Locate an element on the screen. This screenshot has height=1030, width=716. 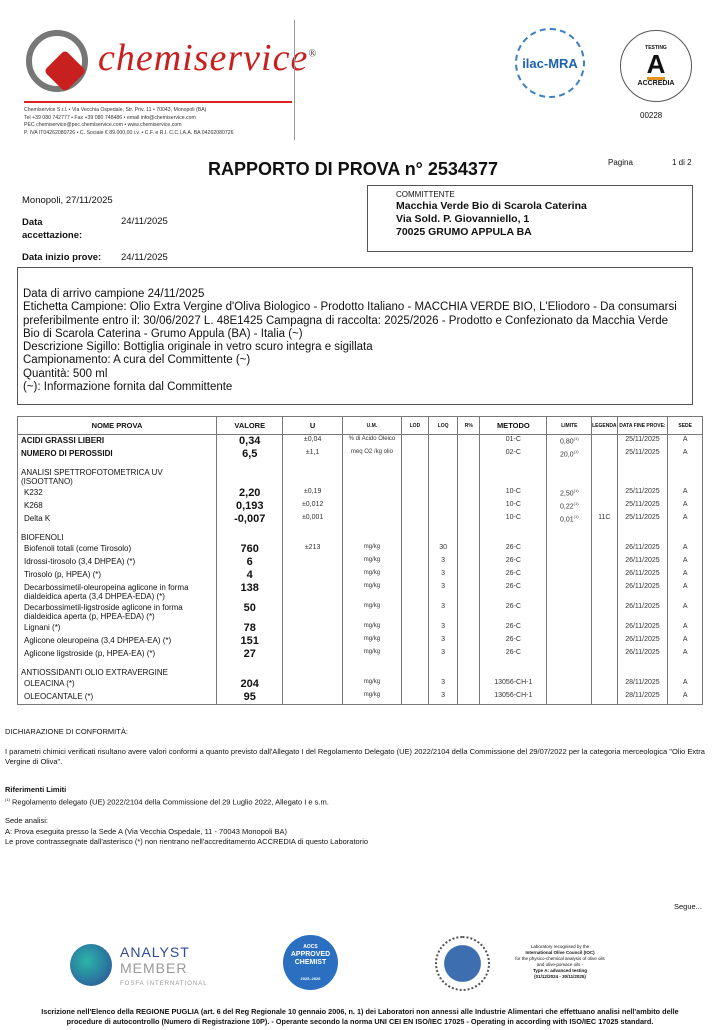
value-text: 6 is located at coordinates (249, 562).